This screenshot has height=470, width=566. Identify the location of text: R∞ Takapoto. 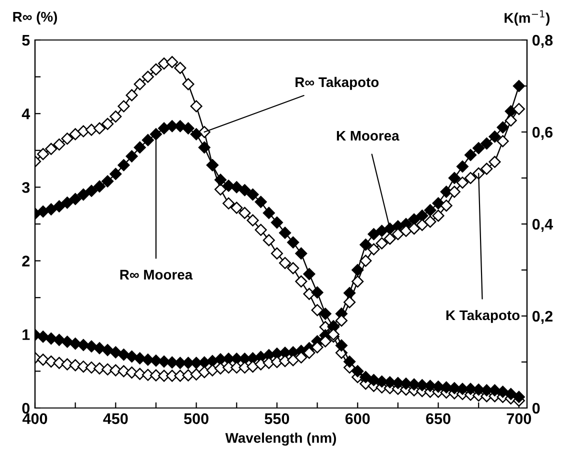
(337, 83).